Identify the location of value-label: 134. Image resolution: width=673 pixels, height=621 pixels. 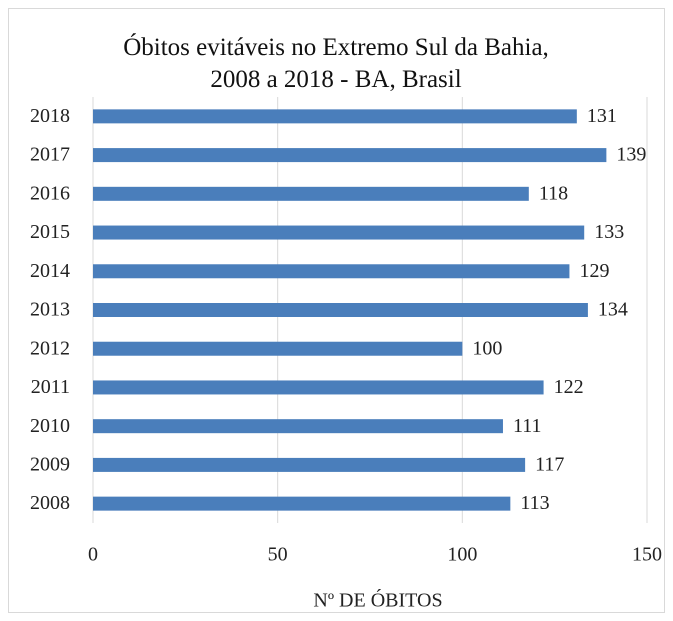
(613, 310).